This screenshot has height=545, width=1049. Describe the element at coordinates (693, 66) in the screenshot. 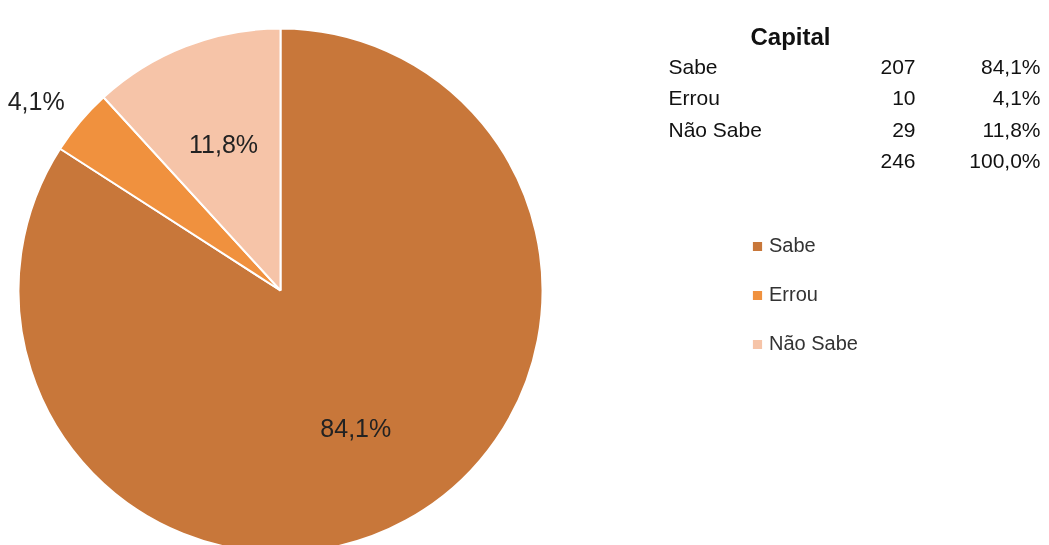

I see `slice-label: Sabe` at that location.